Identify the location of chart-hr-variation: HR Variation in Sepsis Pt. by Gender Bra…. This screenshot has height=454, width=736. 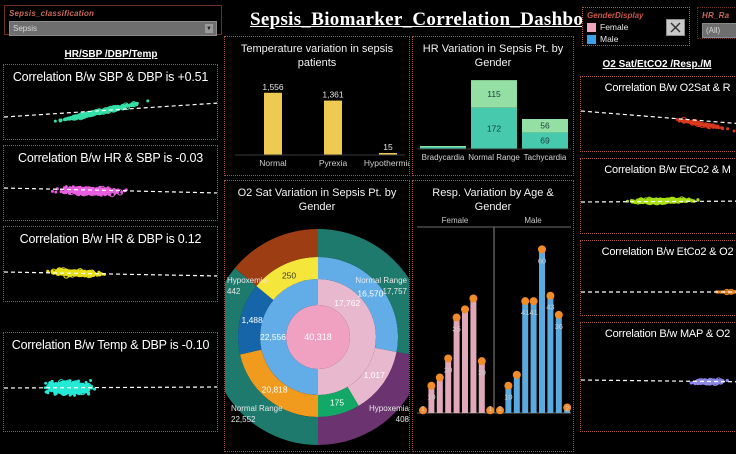
(493, 106).